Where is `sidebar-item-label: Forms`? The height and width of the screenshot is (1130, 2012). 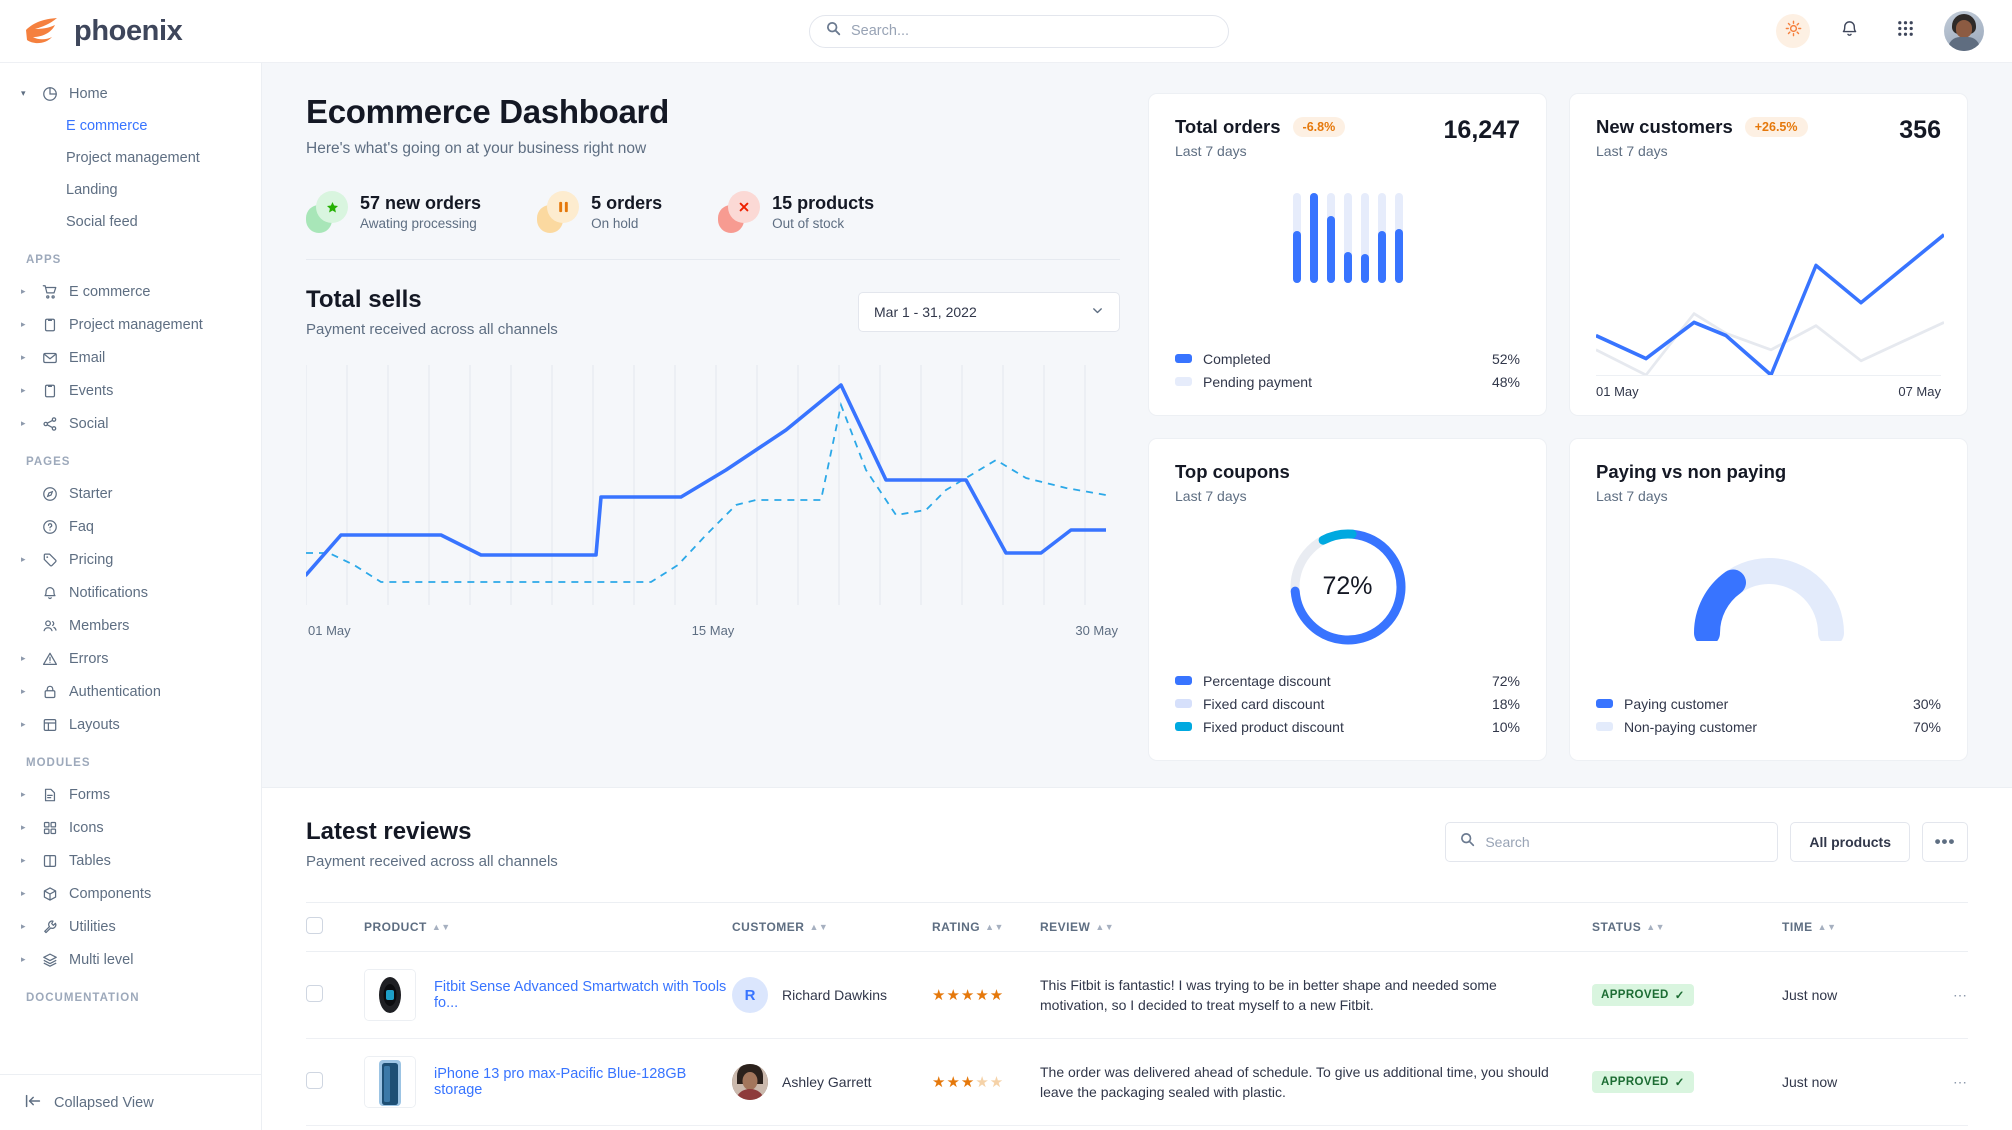 sidebar-item-label: Forms is located at coordinates (90, 794).